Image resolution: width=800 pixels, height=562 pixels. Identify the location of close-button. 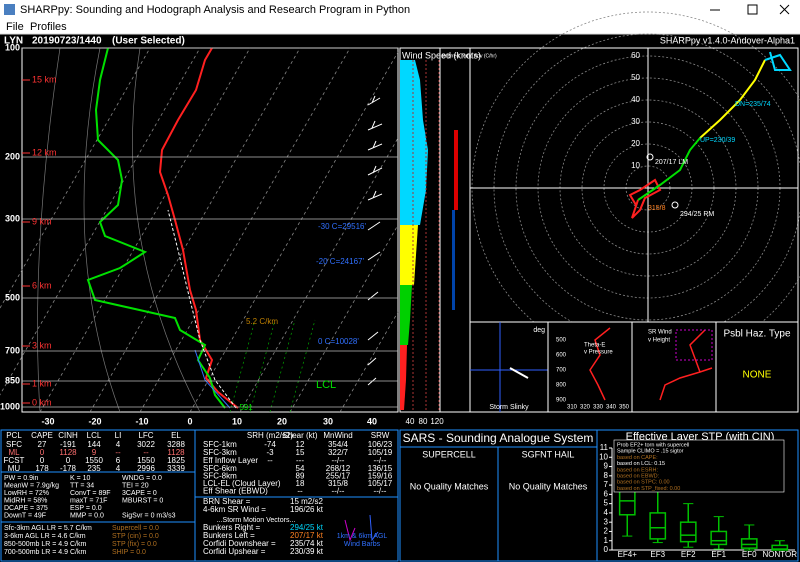
(784, 9).